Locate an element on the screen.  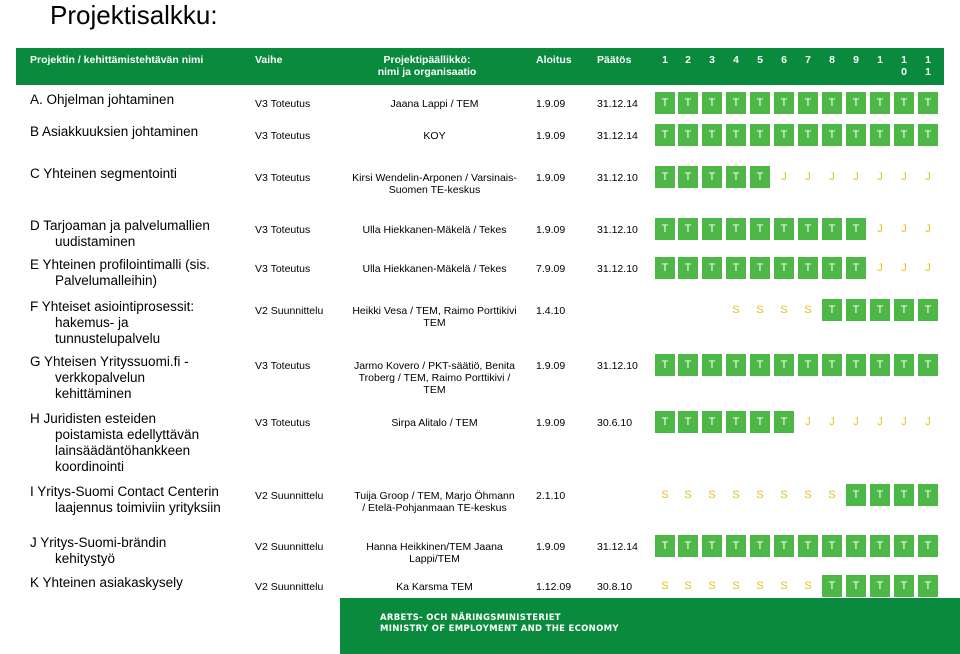
header-period: 9 is located at coordinates (856, 60).